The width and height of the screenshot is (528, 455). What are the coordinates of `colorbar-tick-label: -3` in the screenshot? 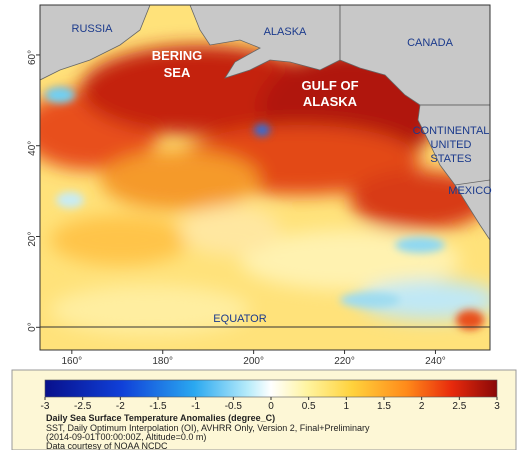 It's located at (45, 406).